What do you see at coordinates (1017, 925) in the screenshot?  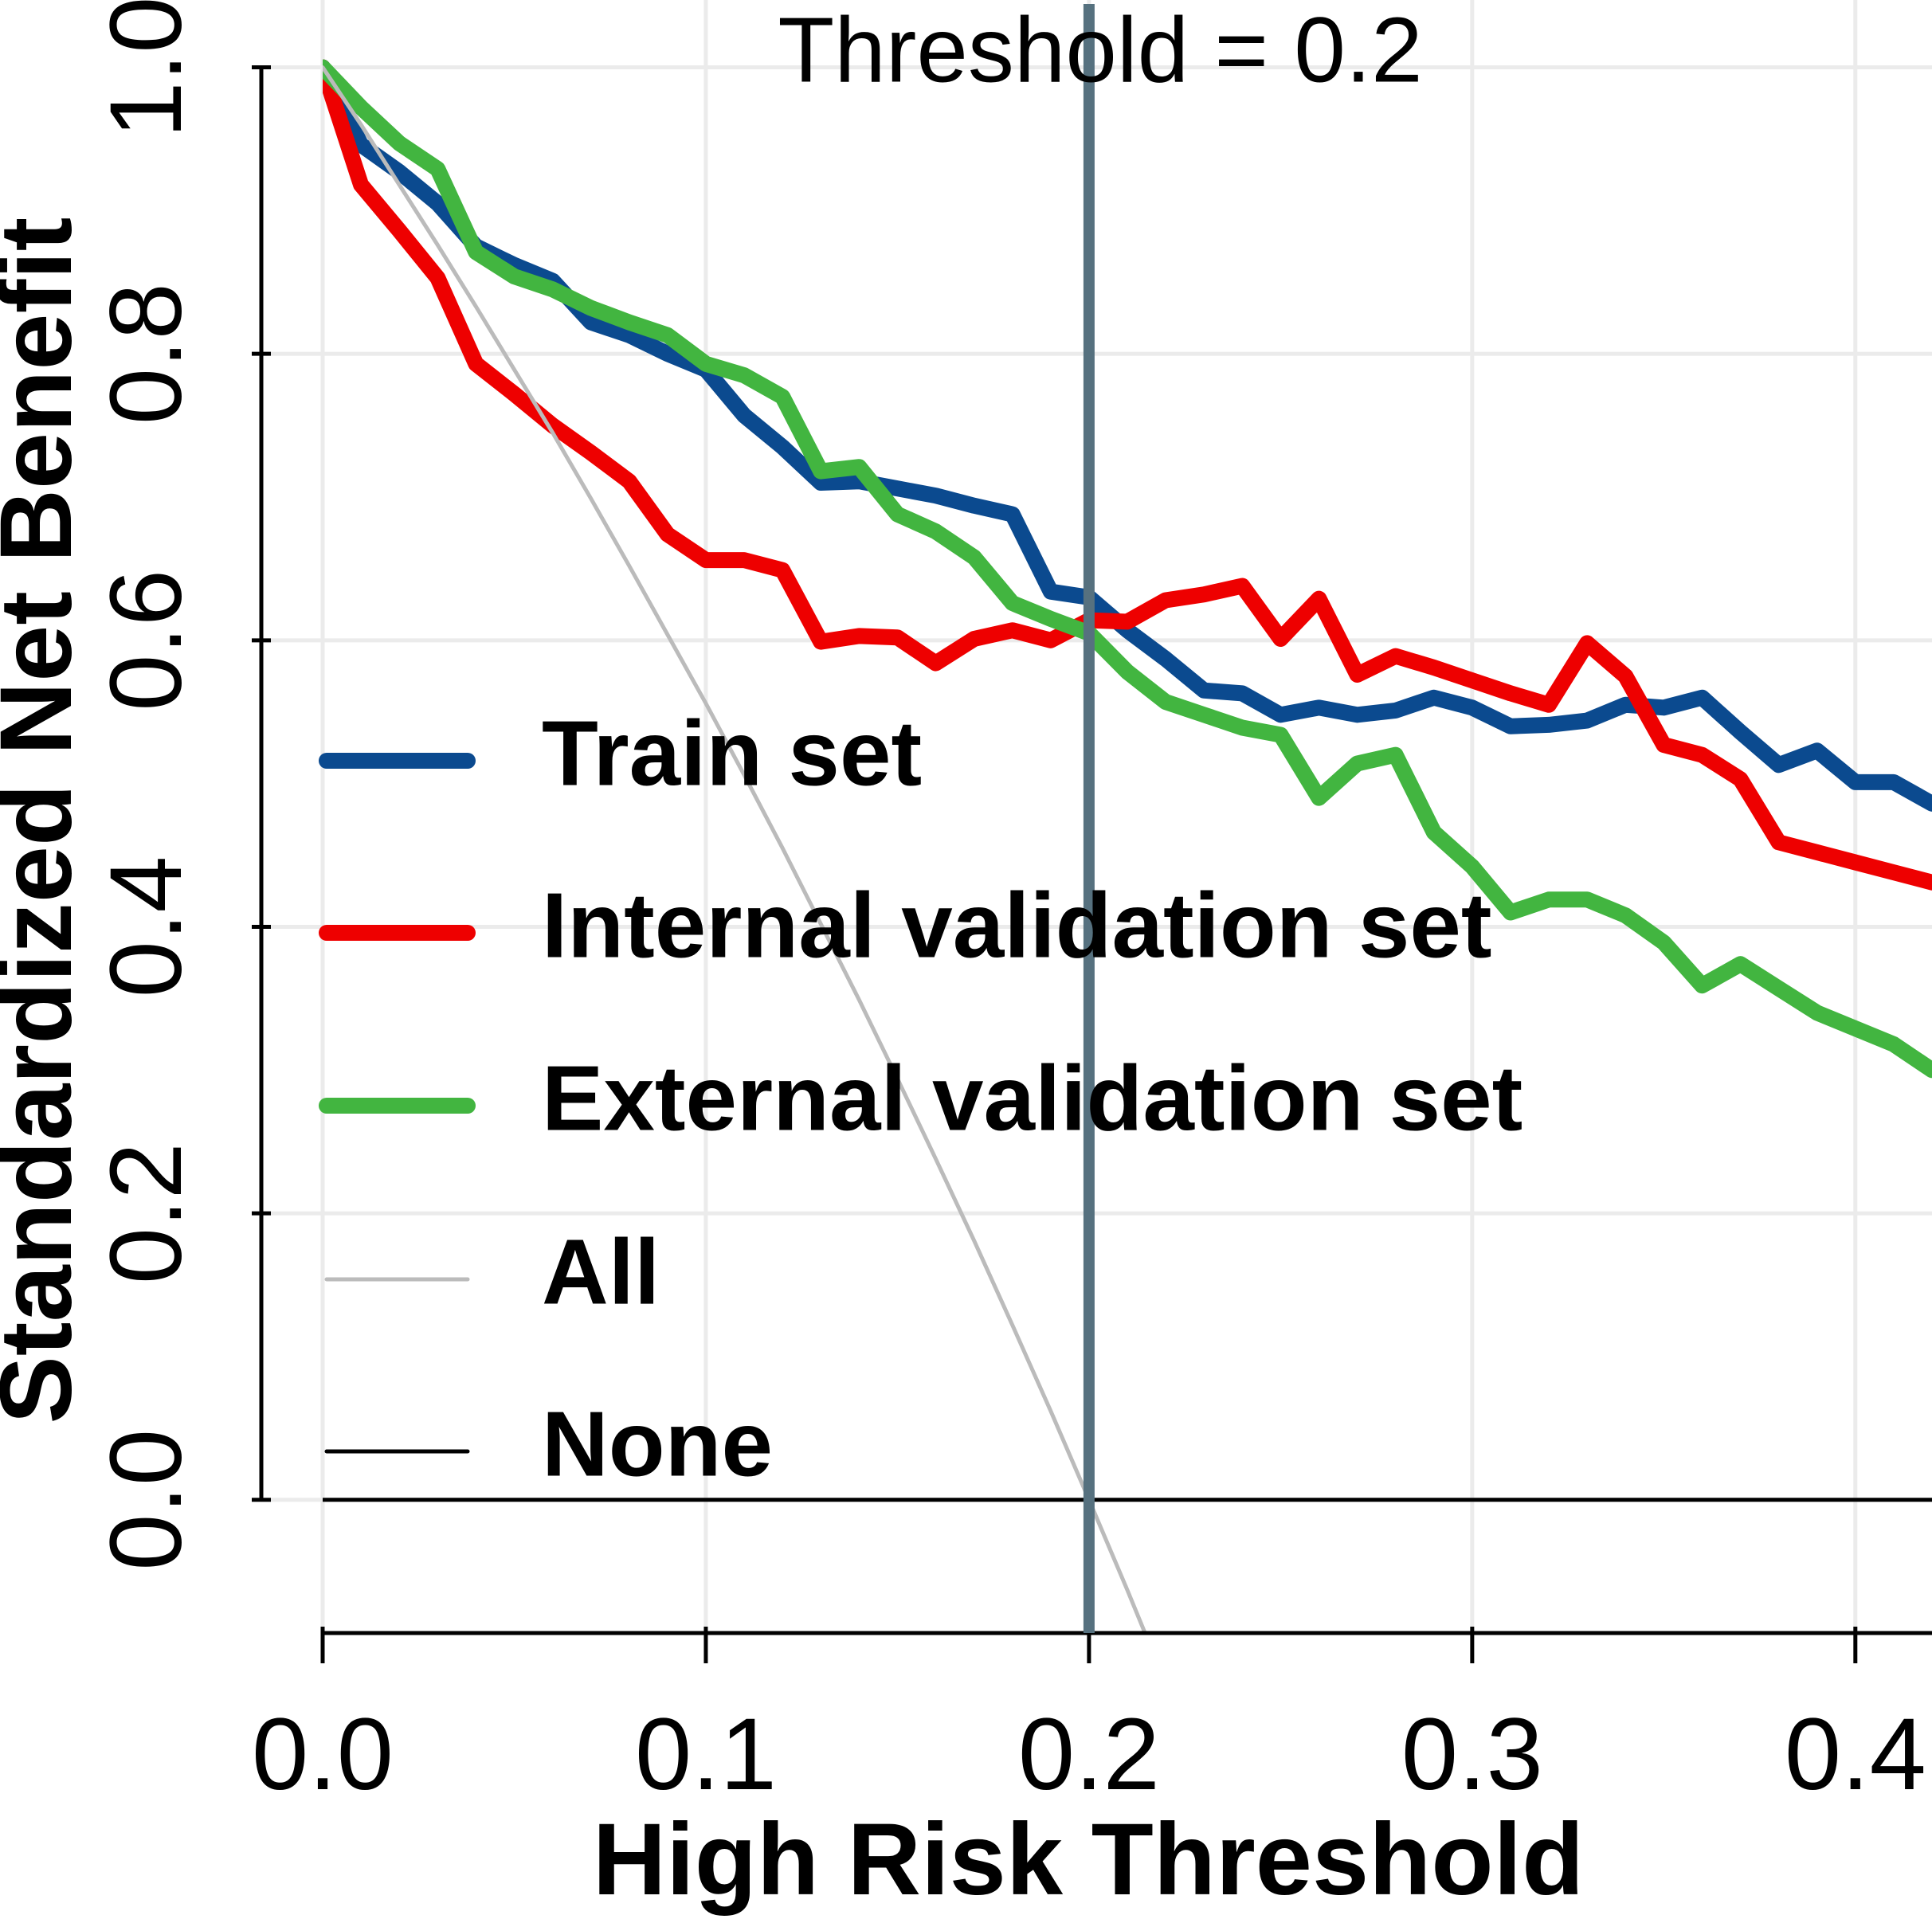 I see `legend-label: Internal validation set` at bounding box center [1017, 925].